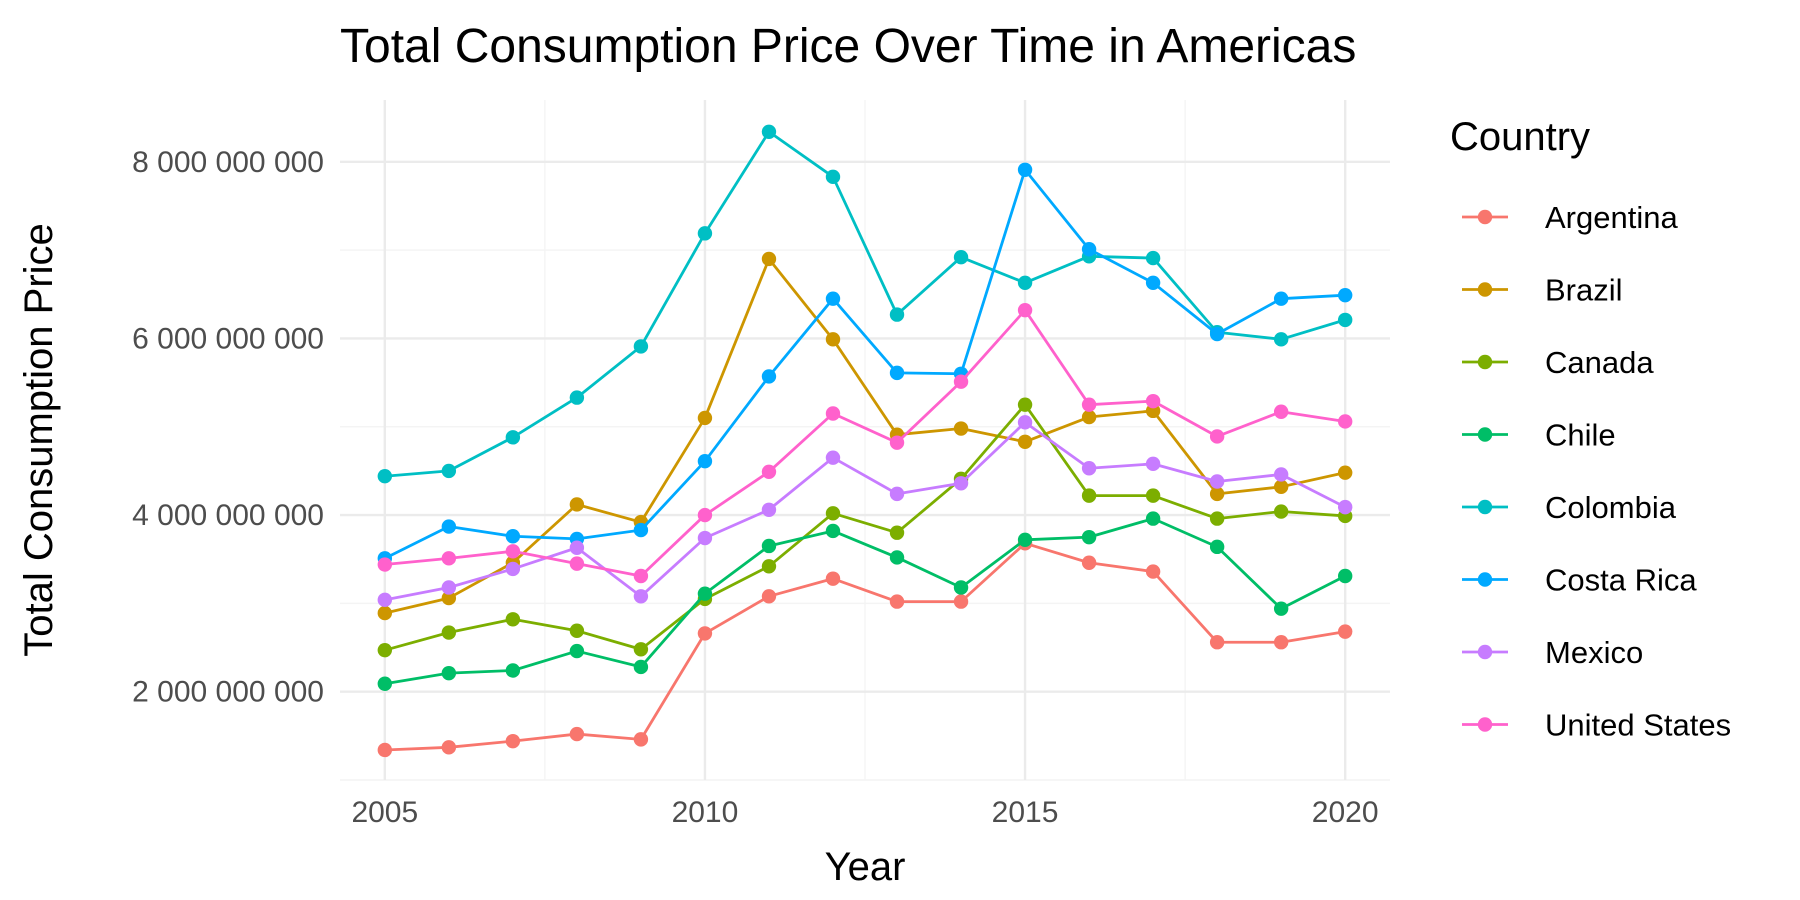  Describe the element at coordinates (1611, 217) in the screenshot. I see `legend-label: Argentina` at that location.